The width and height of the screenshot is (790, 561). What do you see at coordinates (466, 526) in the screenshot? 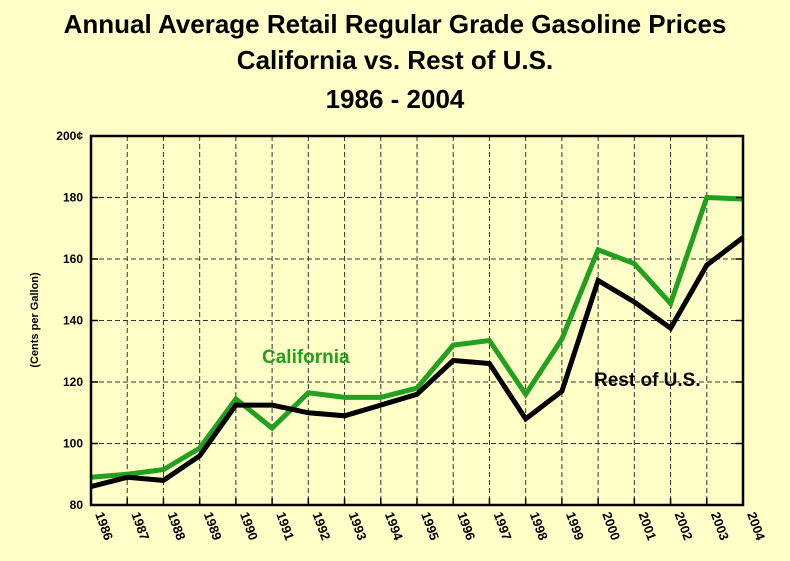
I see `x-tick-label: 1996` at bounding box center [466, 526].